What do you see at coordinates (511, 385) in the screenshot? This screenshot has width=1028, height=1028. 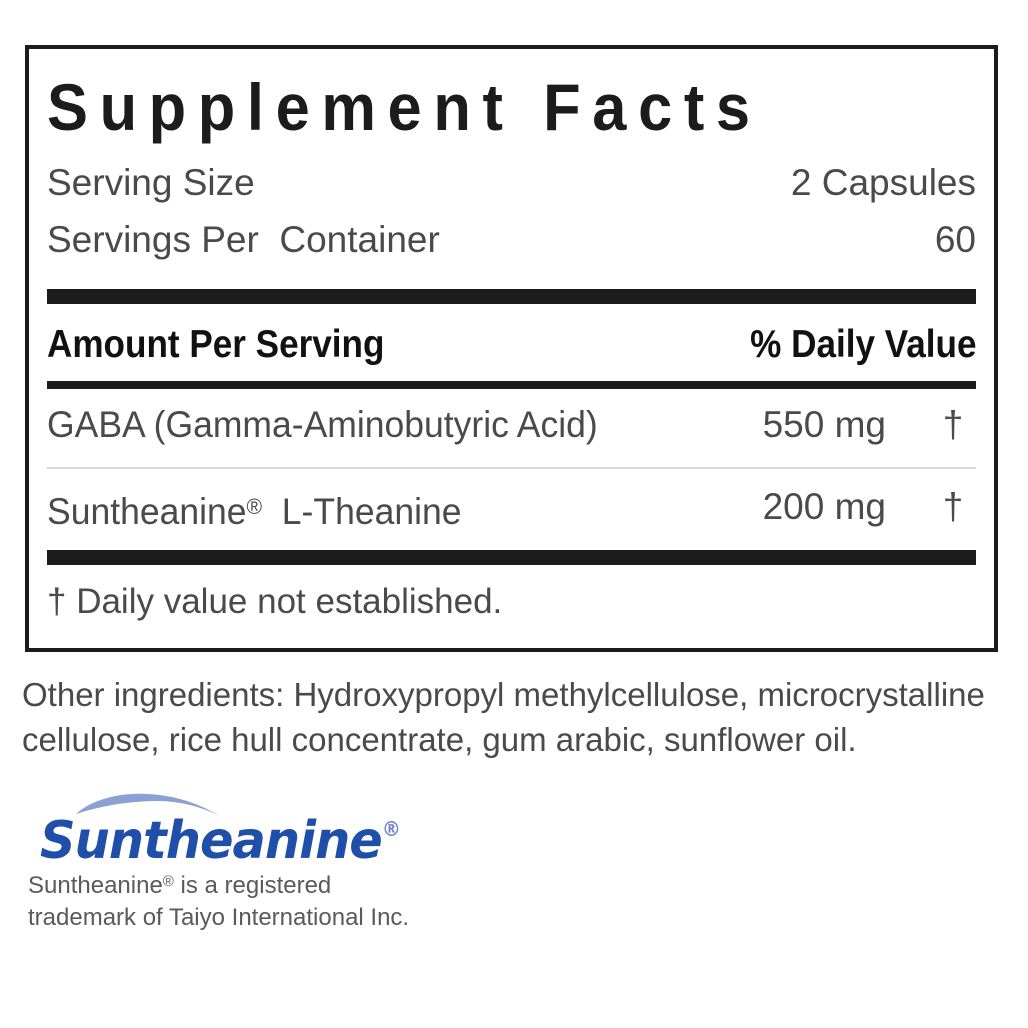 I see `divider-below-table-header` at bounding box center [511, 385].